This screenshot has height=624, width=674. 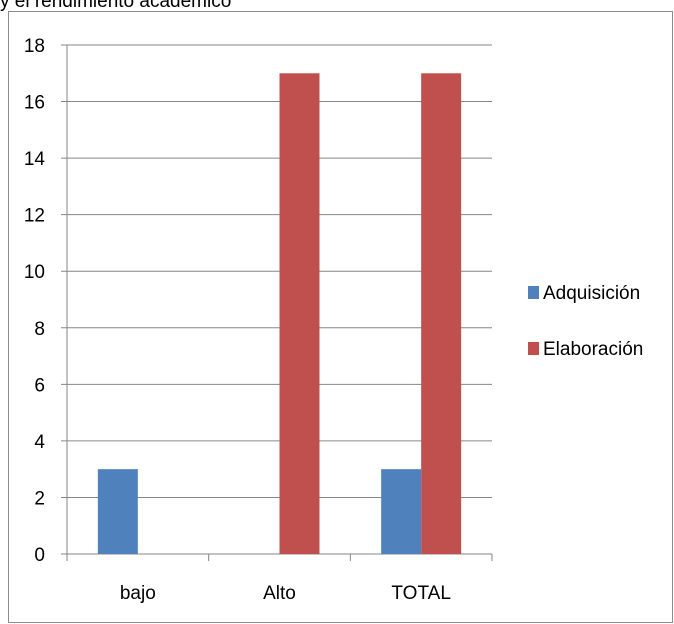 What do you see at coordinates (34, 272) in the screenshot?
I see `y-tick-label-10: 10` at bounding box center [34, 272].